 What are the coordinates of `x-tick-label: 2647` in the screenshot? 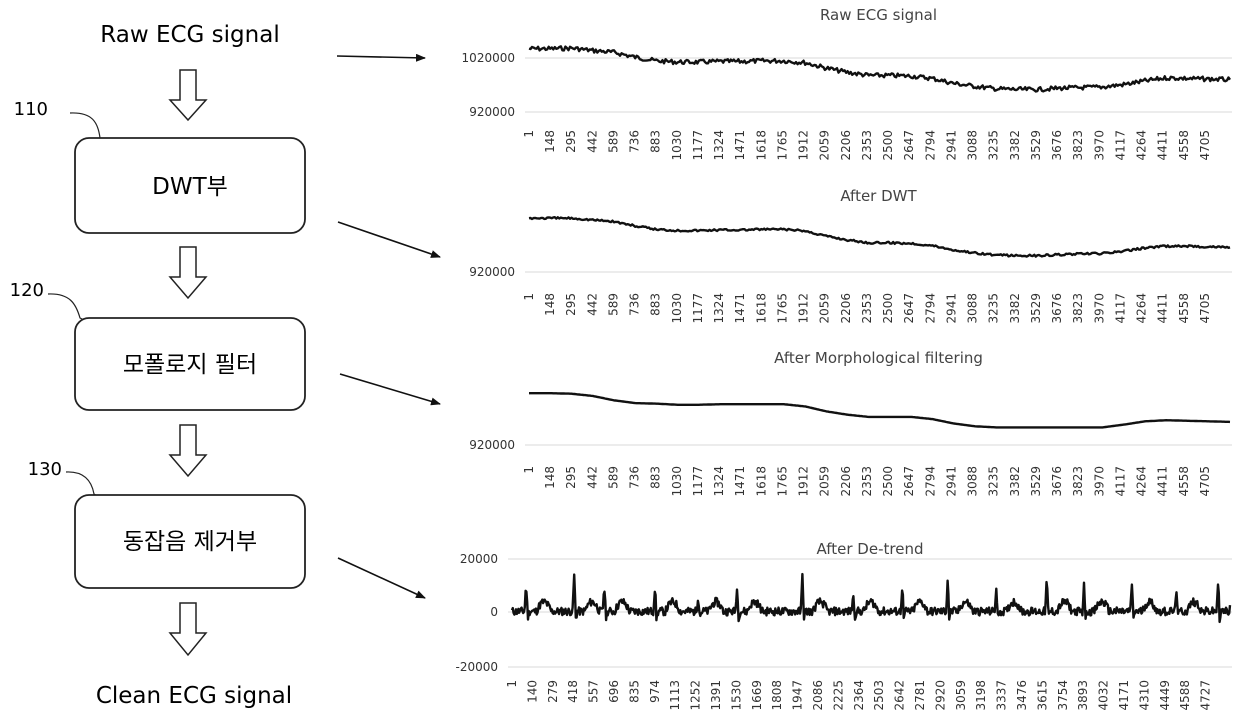 It's located at (909, 308).